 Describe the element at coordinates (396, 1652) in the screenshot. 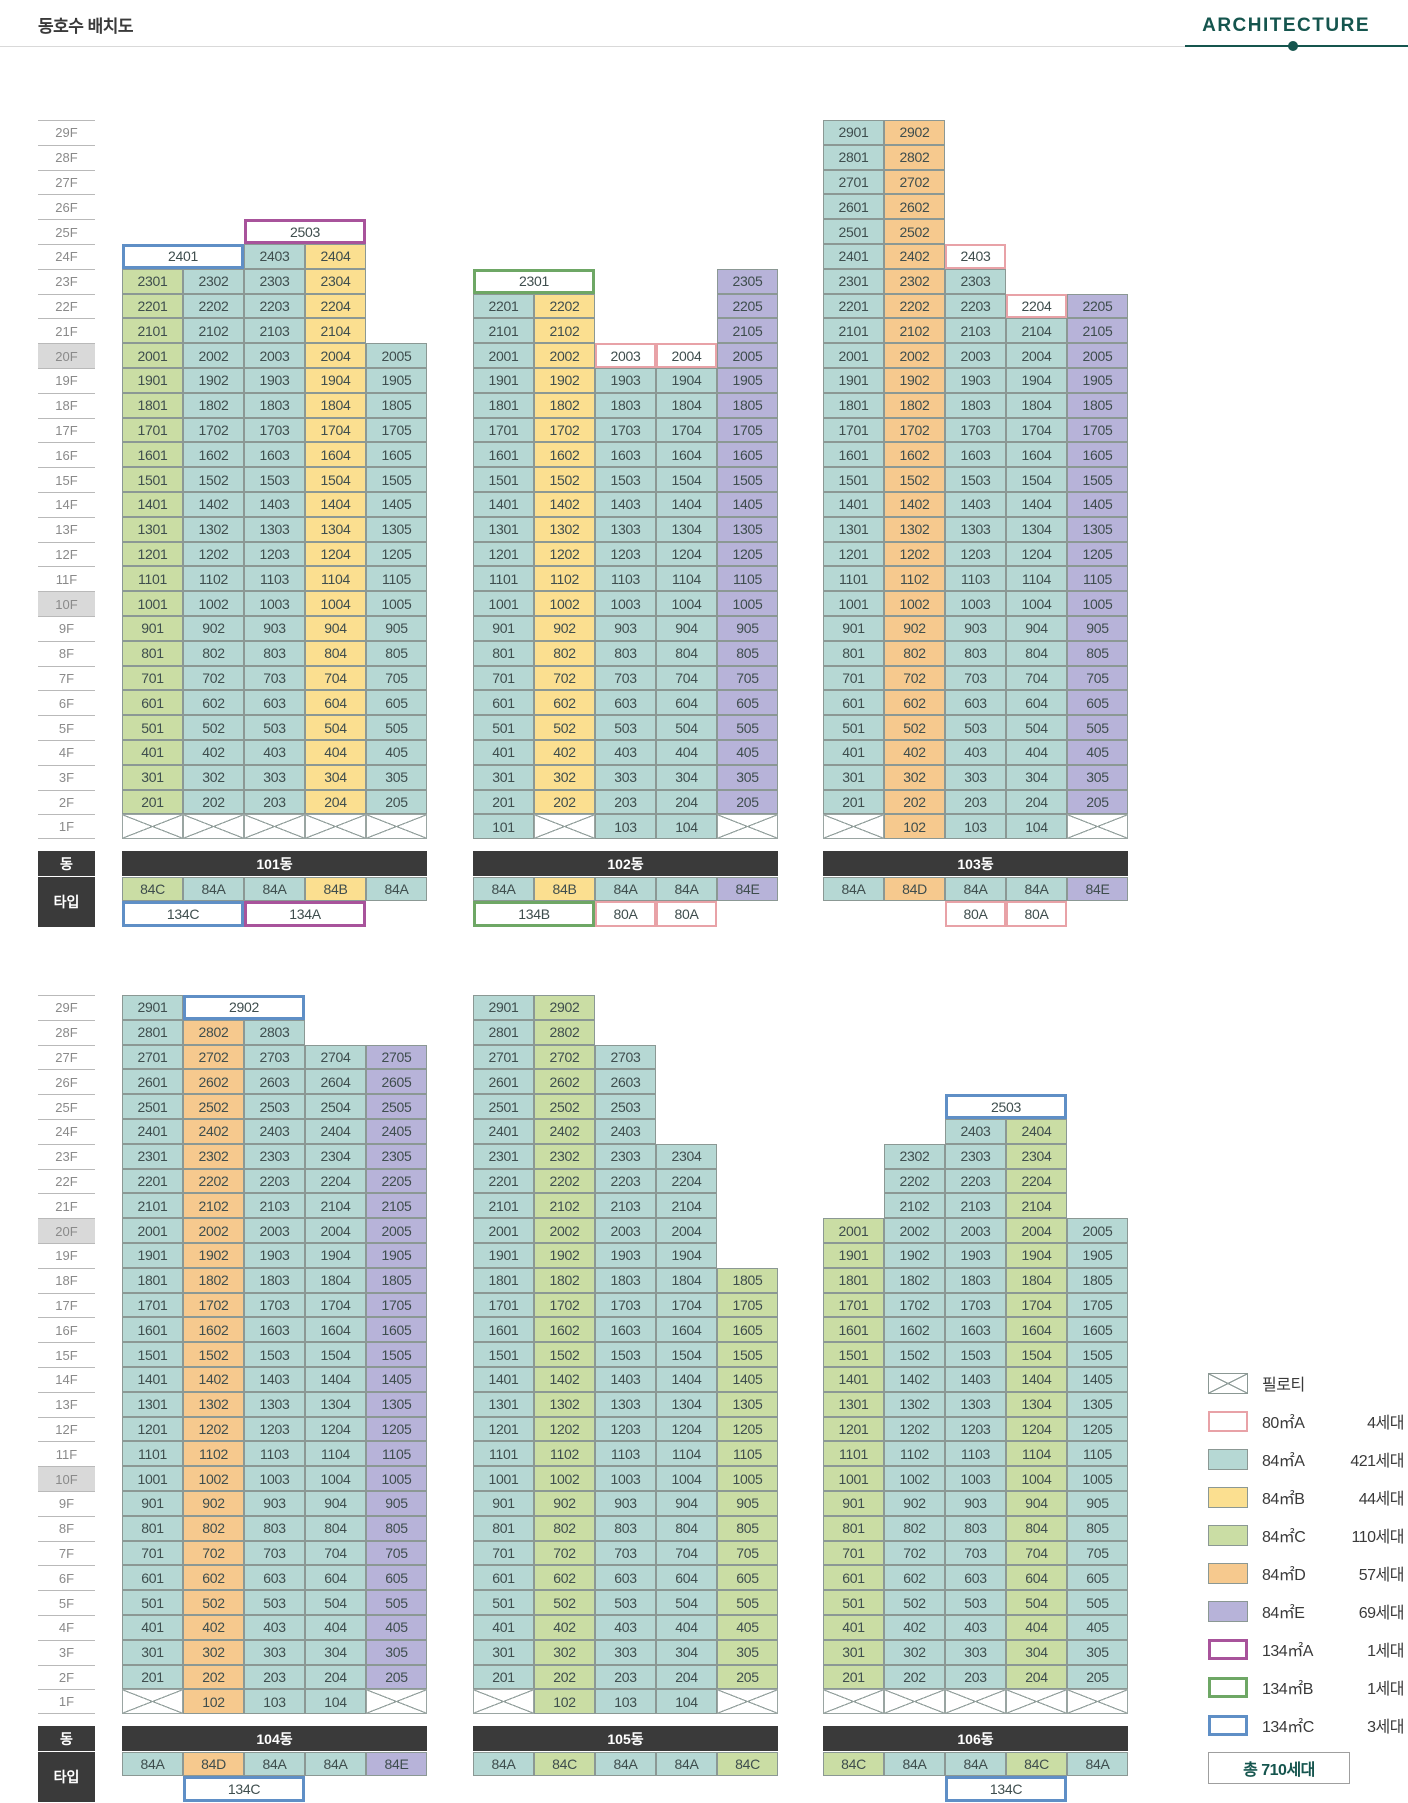

I see `unit-cell: 305` at that location.